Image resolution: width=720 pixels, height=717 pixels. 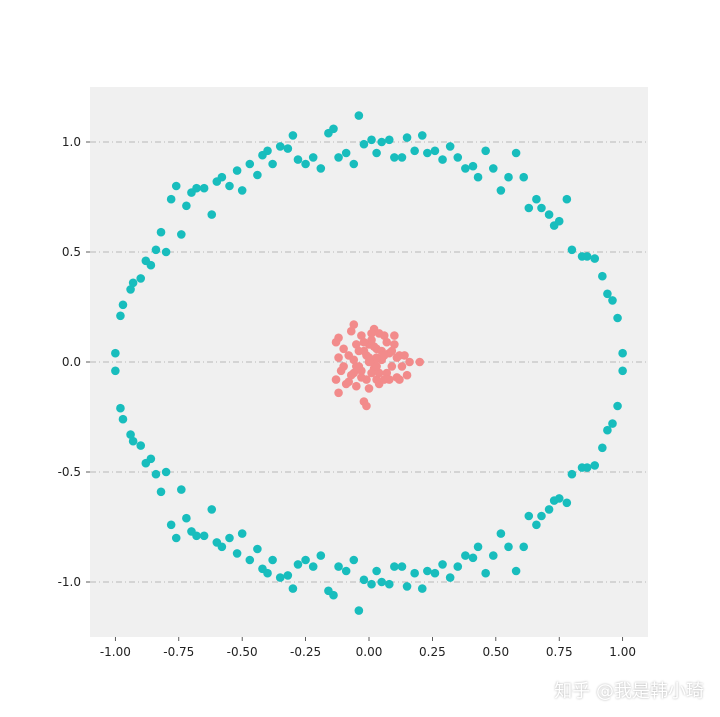 I want to click on x-tick-label: 0.25, so click(x=432, y=652).